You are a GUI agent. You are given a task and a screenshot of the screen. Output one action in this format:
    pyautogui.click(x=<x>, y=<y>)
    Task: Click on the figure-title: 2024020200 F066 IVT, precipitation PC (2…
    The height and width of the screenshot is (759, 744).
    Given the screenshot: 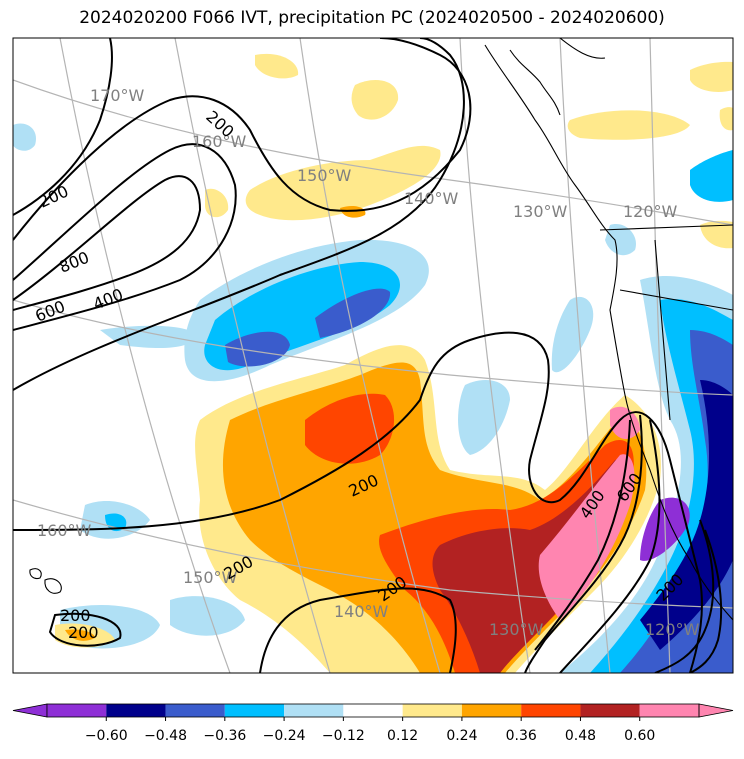 What is the action you would take?
    pyautogui.click(x=372, y=18)
    